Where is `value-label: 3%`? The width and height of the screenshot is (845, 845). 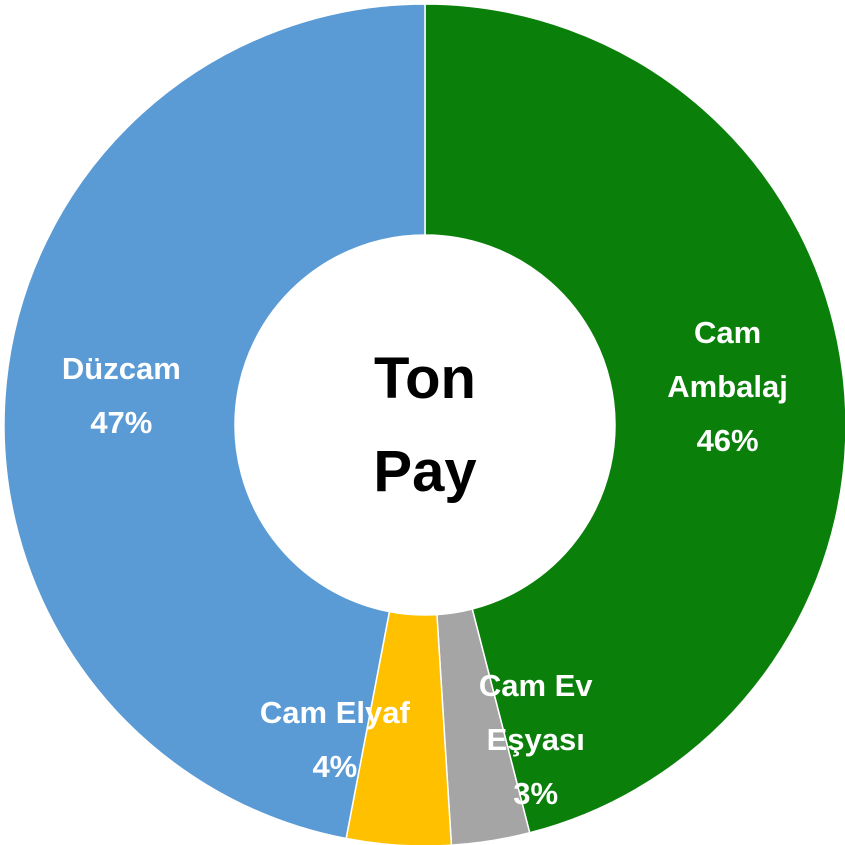 value-label: 3% is located at coordinates (536, 794).